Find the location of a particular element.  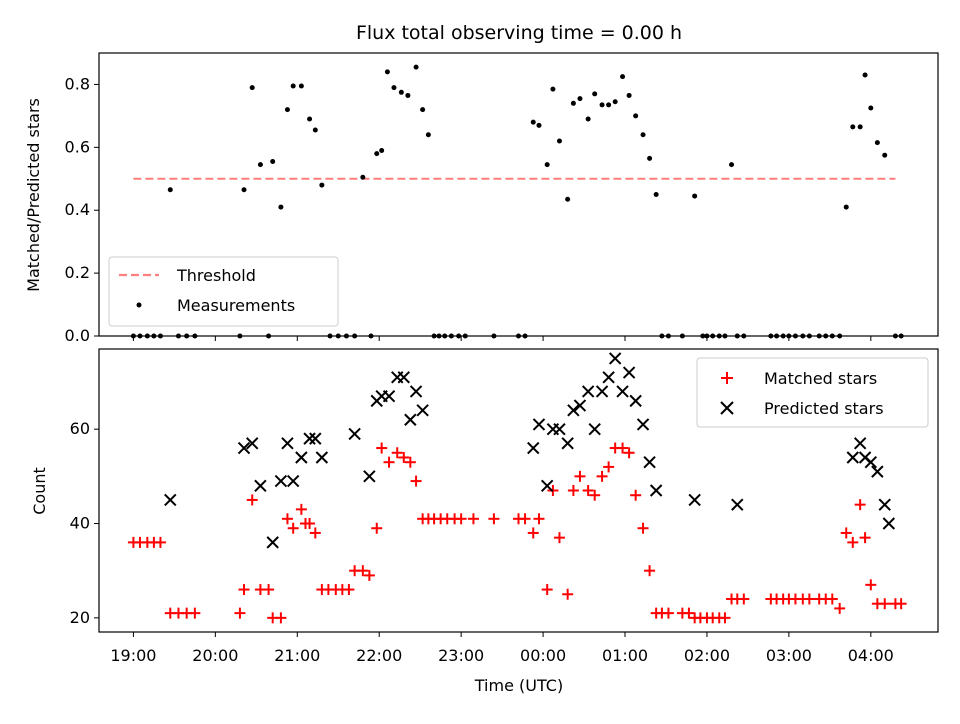

legend-matched-label: Matched stars is located at coordinates (820, 378).